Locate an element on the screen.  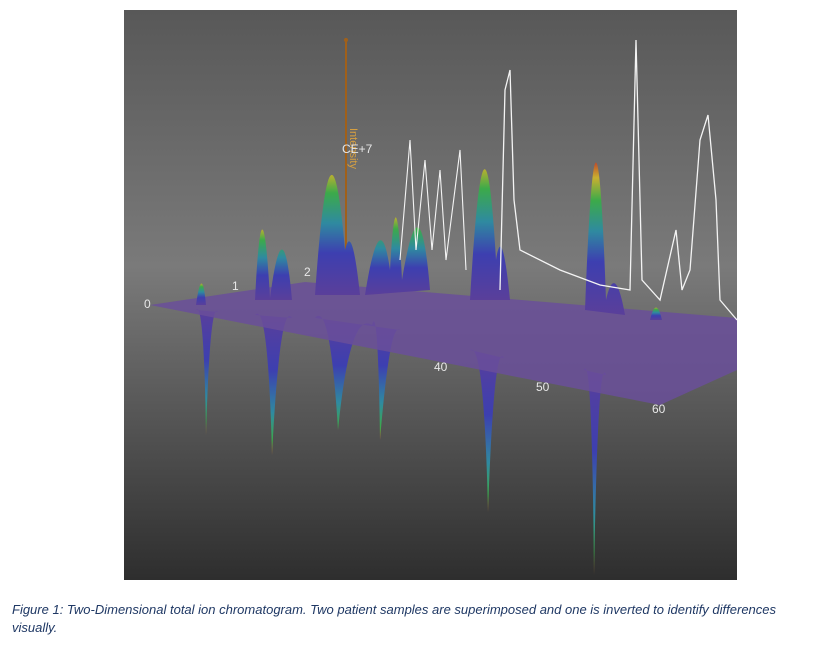
x-tick-label: 60 is located at coordinates (659, 409).